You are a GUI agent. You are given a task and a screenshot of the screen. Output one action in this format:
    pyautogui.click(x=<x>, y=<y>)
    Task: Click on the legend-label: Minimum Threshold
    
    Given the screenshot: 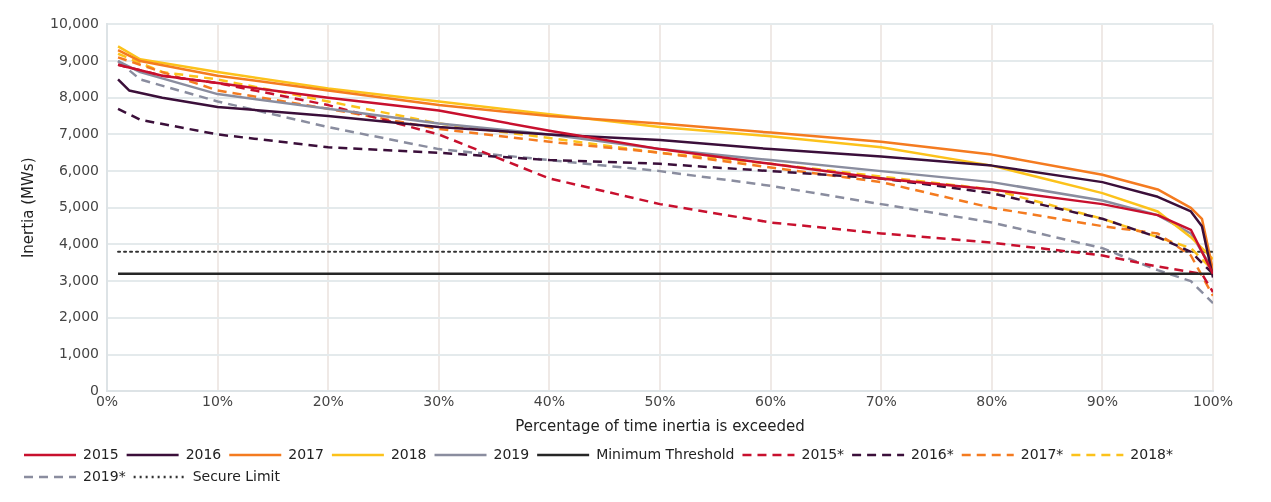 What is the action you would take?
    pyautogui.click(x=665, y=453)
    